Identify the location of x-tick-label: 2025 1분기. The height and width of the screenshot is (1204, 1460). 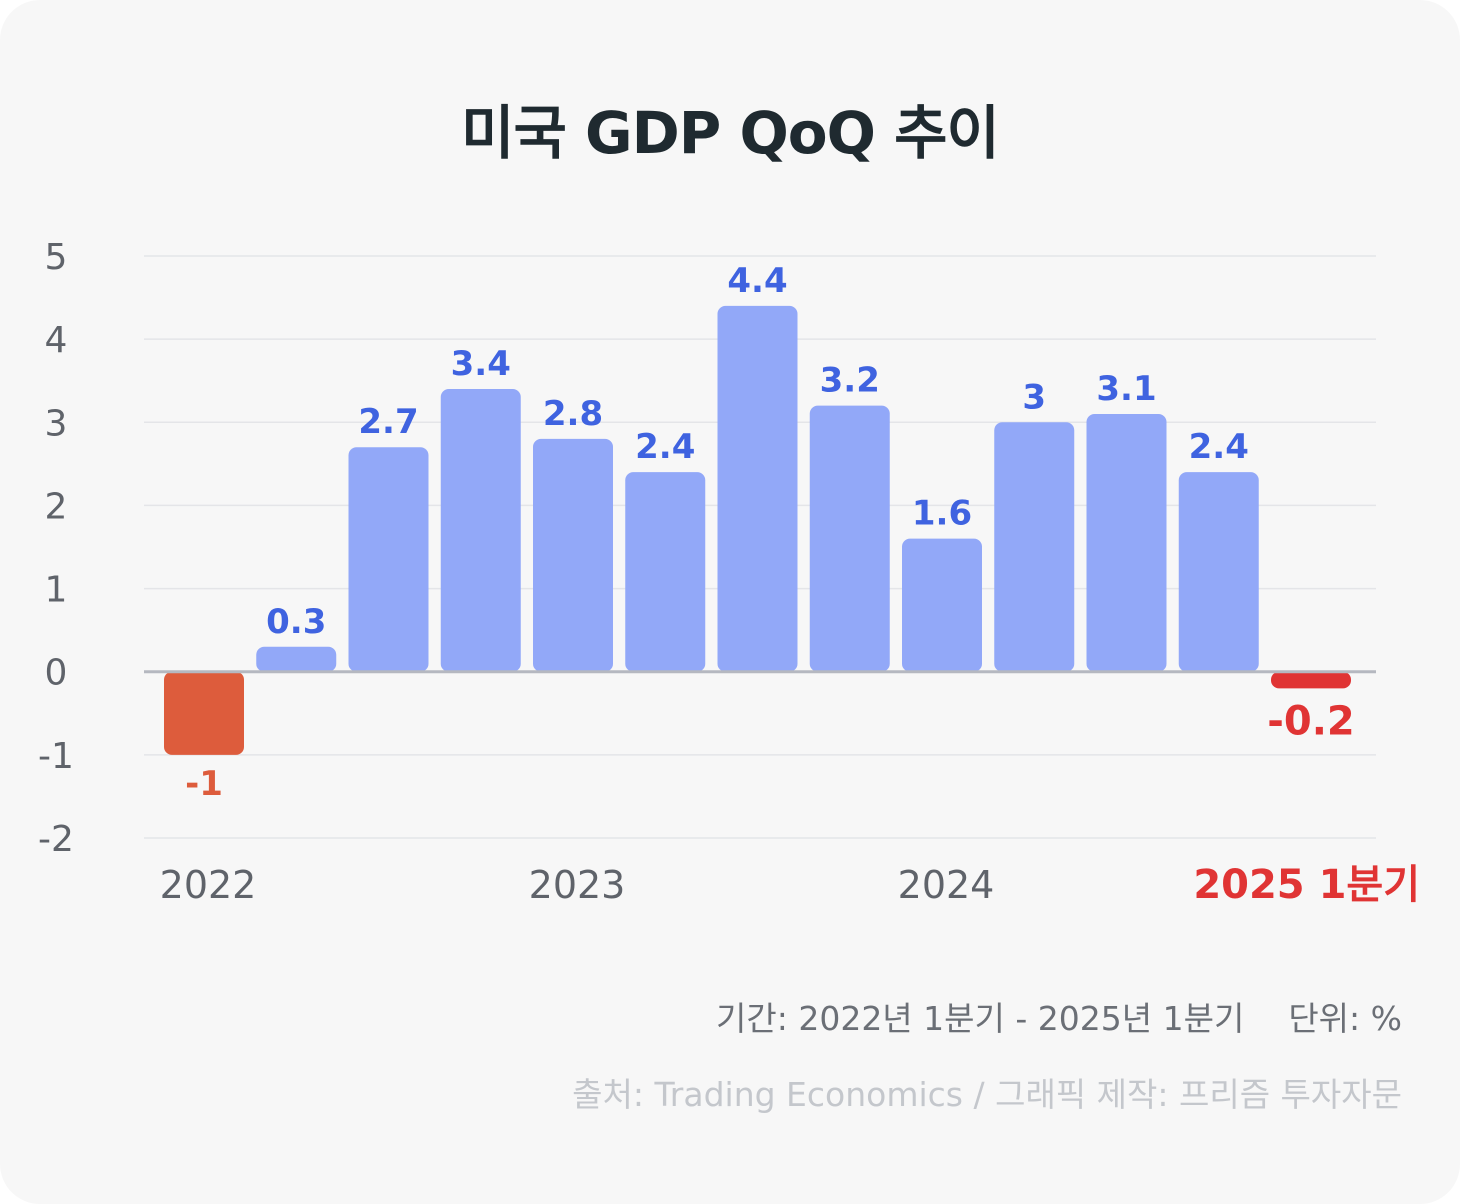
(1306, 885).